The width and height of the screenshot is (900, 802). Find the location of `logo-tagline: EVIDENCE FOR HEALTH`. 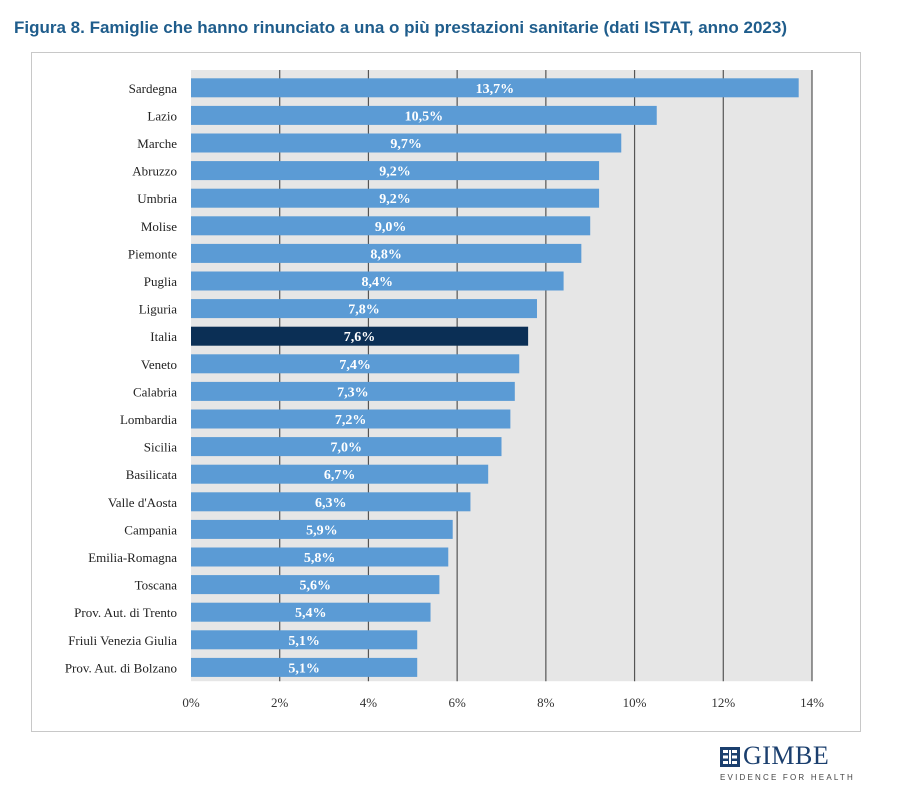

logo-tagline: EVIDENCE FOR HEALTH is located at coordinates (787, 777).